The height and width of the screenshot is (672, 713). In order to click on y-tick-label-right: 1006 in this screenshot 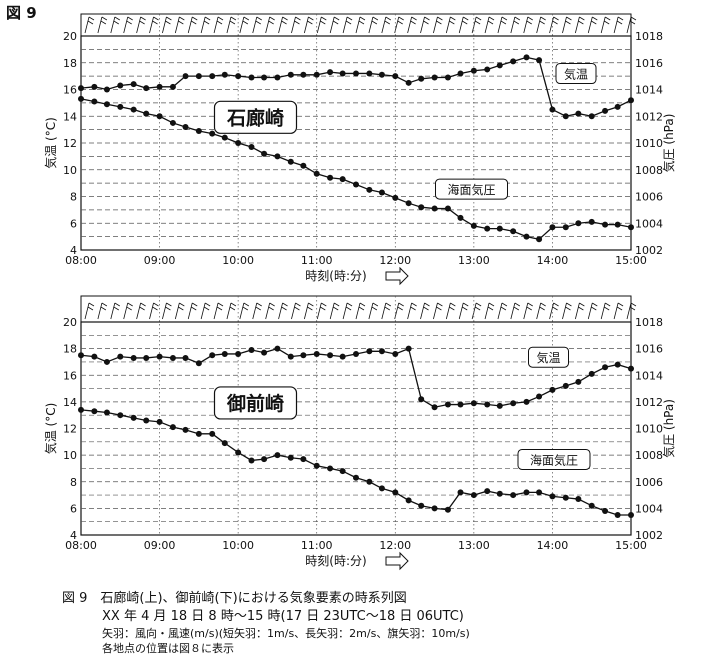, I will do `click(649, 197)`.